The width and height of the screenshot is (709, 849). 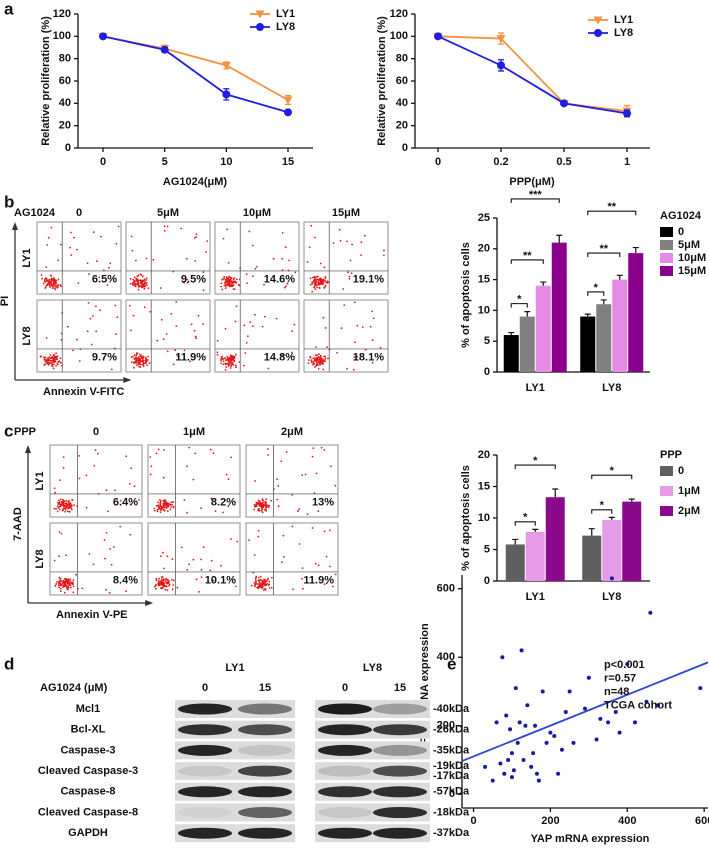 I want to click on significance-label: *, so click(x=596, y=288).